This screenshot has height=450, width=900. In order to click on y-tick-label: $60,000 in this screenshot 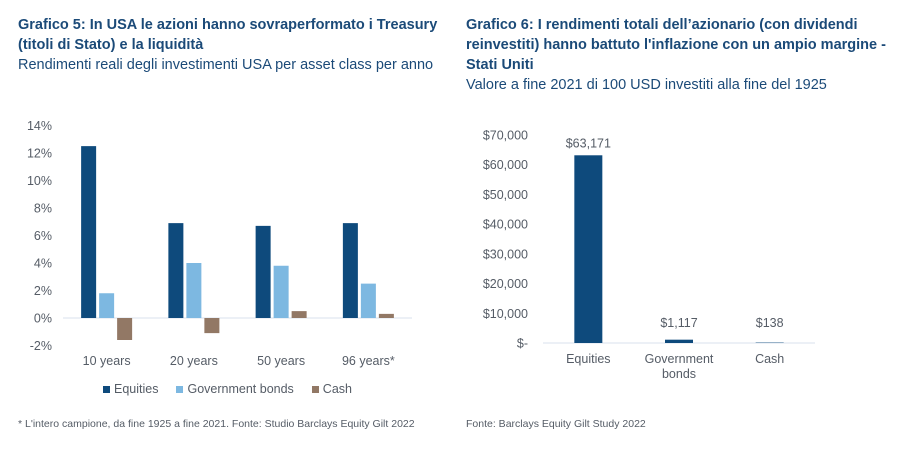, I will do `click(505, 165)`.